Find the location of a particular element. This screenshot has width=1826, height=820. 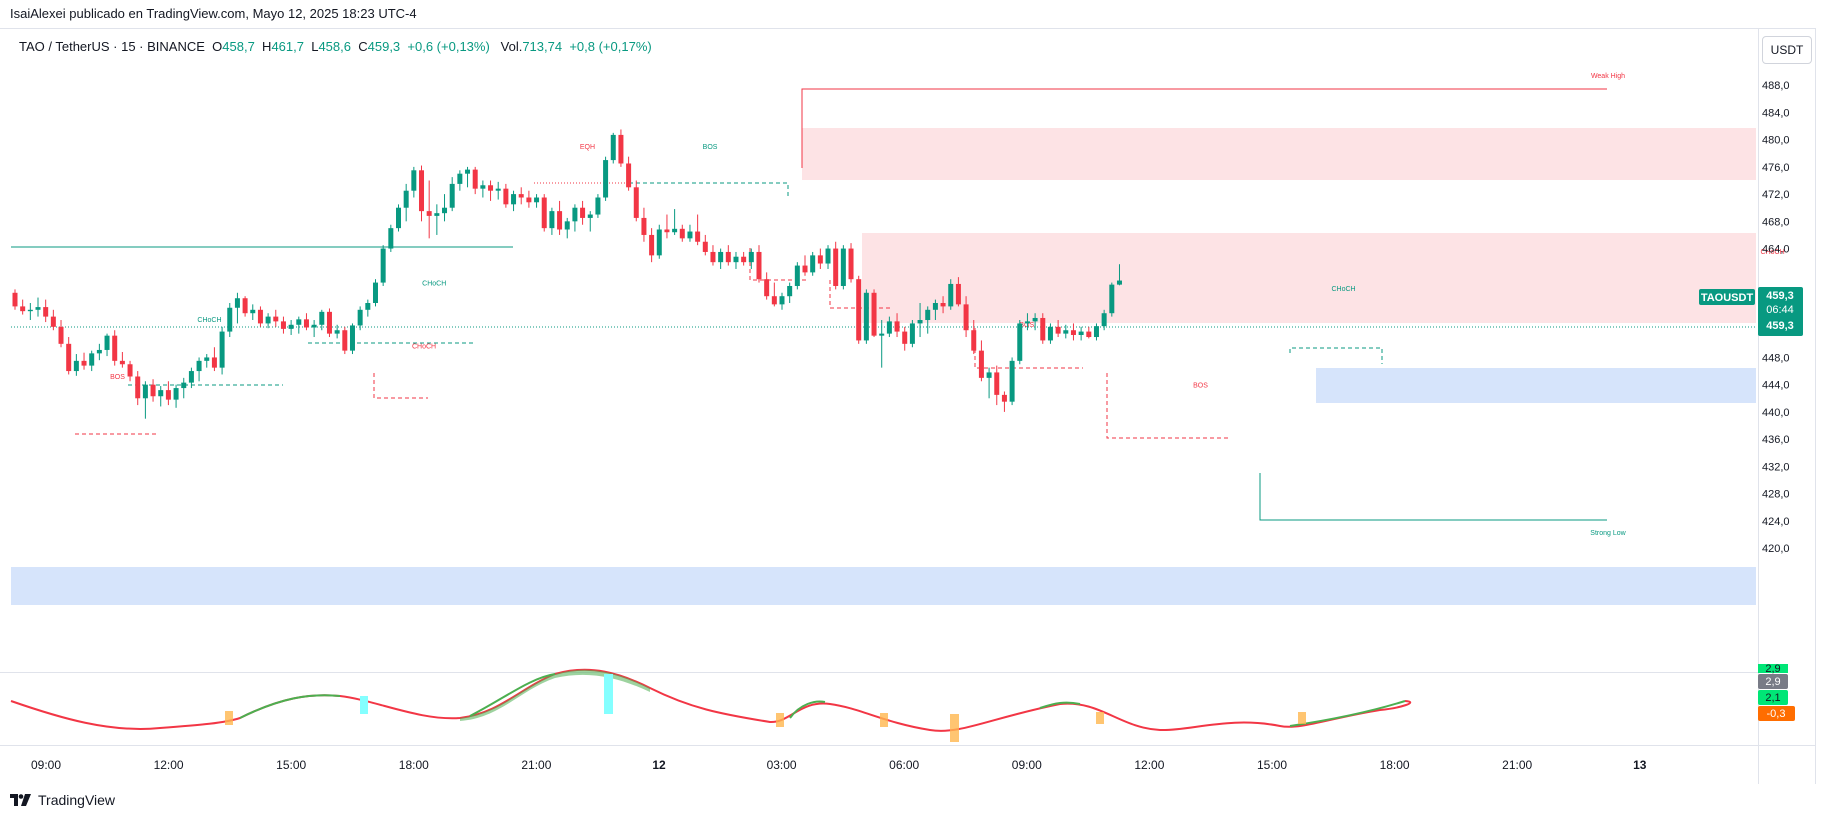

volume-value: 713,74 is located at coordinates (542, 46).